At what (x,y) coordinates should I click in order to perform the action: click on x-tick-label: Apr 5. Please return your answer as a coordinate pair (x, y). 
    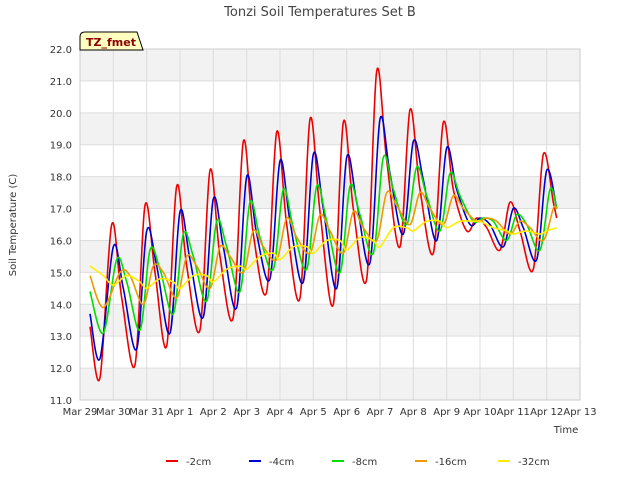
    Looking at the image, I should click on (313, 412).